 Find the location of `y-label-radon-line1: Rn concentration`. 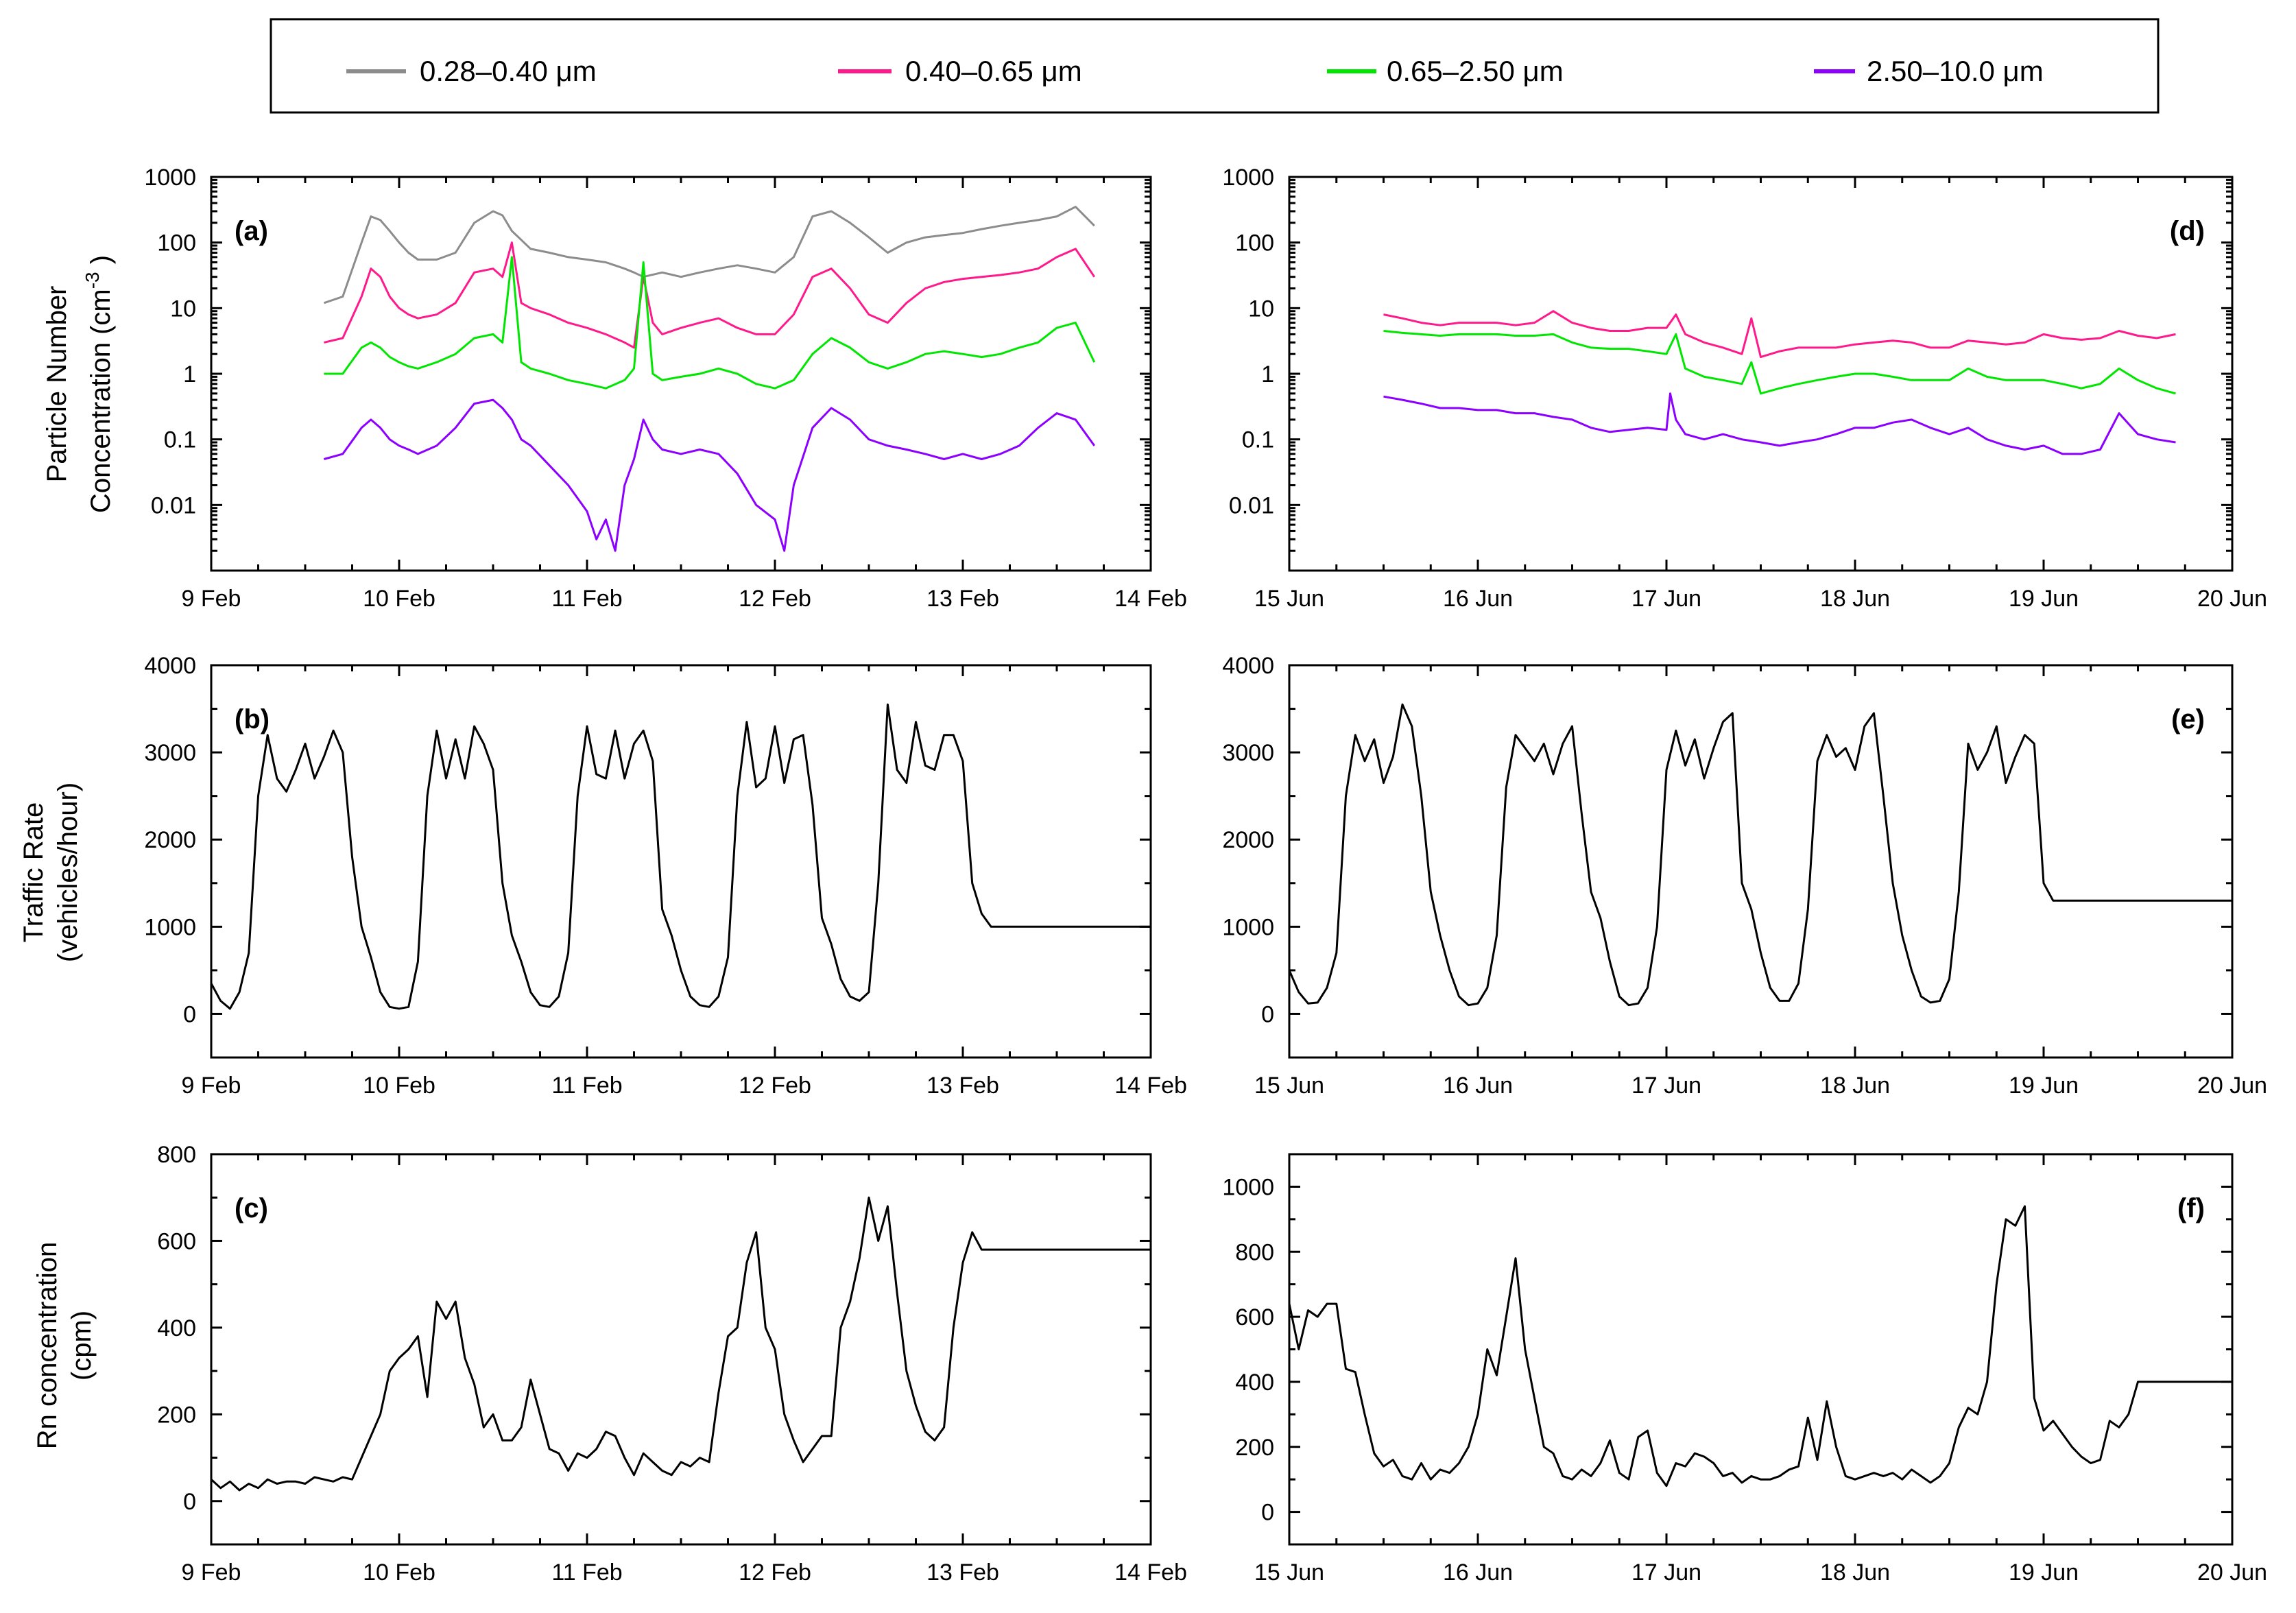

y-label-radon-line1: Rn concentration is located at coordinates (47, 1345).